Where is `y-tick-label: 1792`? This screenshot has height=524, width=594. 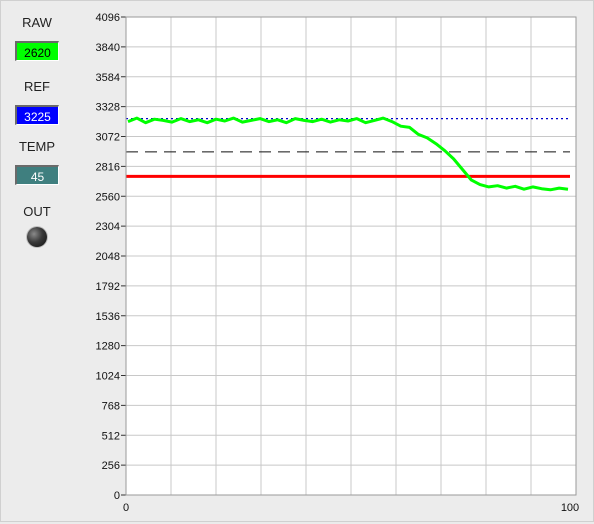 y-tick-label: 1792 is located at coordinates (108, 287).